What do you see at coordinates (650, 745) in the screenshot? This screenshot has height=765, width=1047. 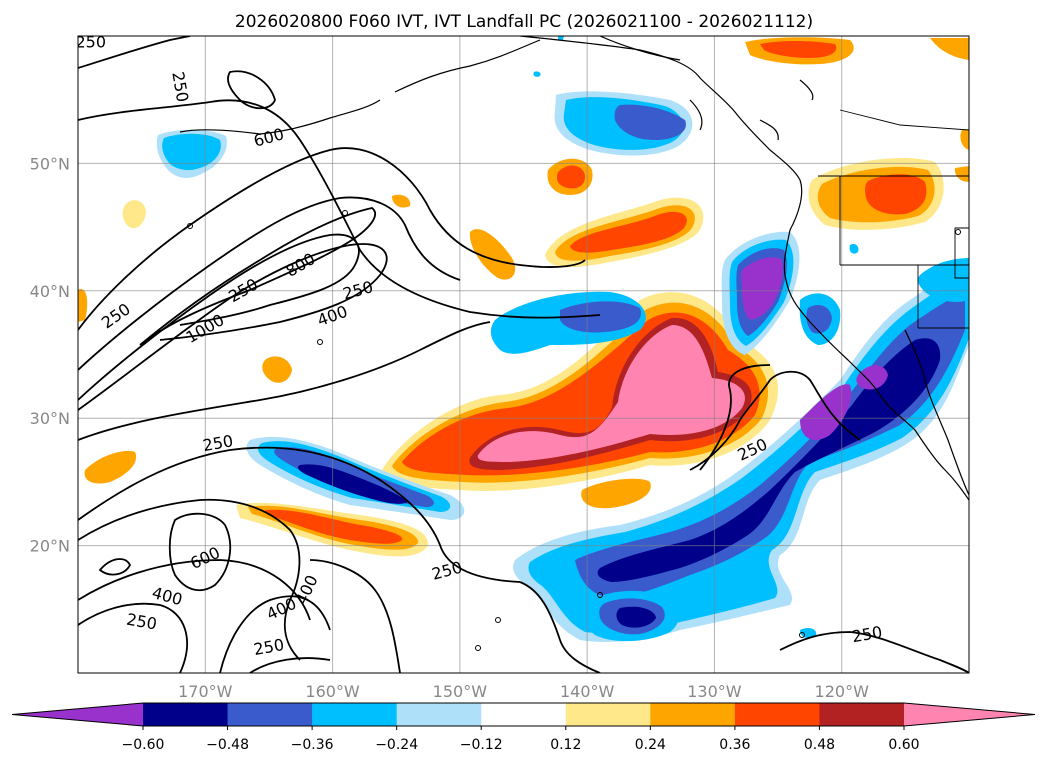 I see `colorbar-tick-label: 0.24` at bounding box center [650, 745].